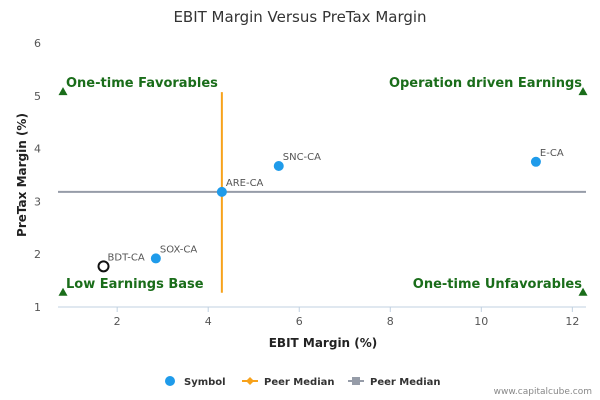  What do you see at coordinates (63, 91) in the screenshot?
I see `quadrant-top-left-marker` at bounding box center [63, 91].